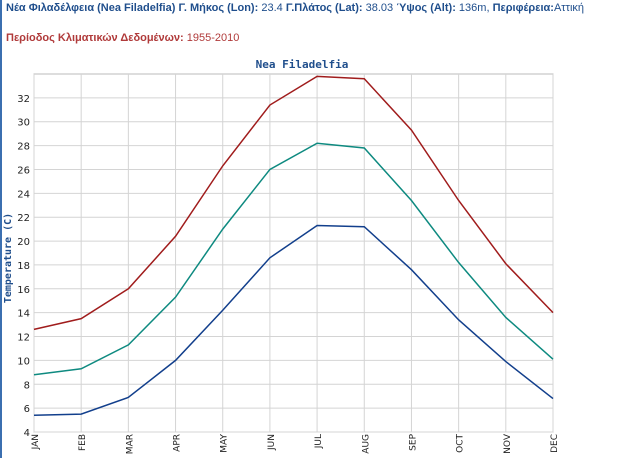 This screenshot has height=458, width=637. What do you see at coordinates (91, 8) in the screenshot?
I see `location: Νέα Φιλαδέλφεια (Nea Filadelfia)` at bounding box center [91, 8].